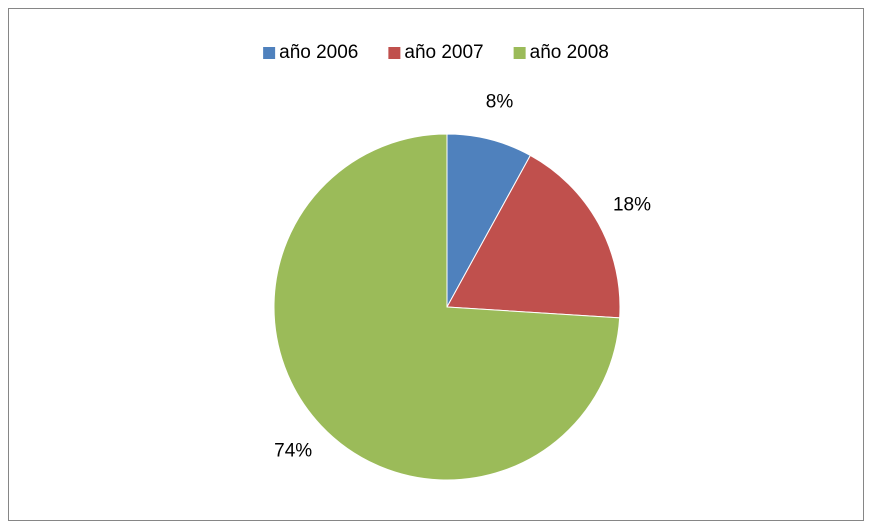 The width and height of the screenshot is (872, 529). Describe the element at coordinates (569, 52) in the screenshot. I see `legend-label: año 2008` at that location.